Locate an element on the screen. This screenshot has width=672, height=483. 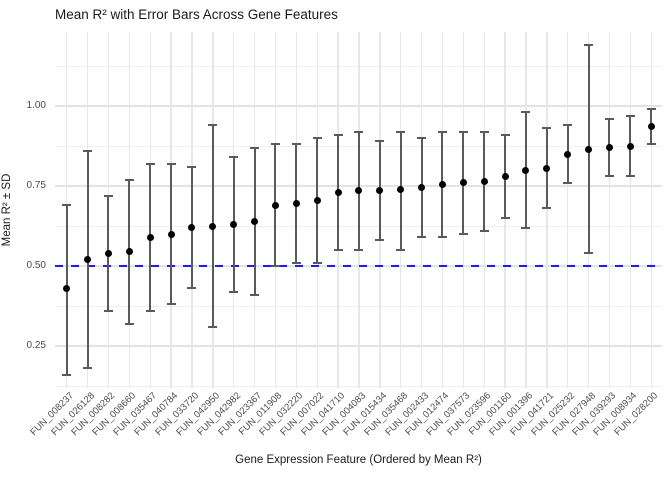
reference-line is located at coordinates (358, 266).